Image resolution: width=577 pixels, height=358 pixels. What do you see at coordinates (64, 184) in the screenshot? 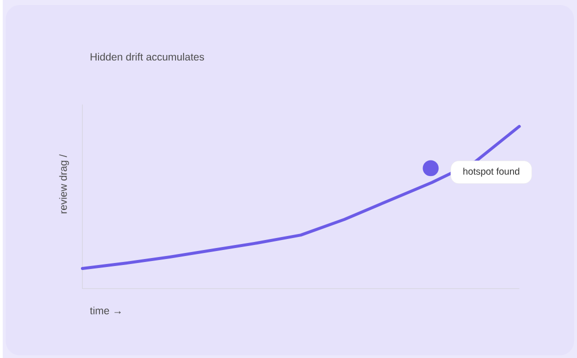
I see `y-axis-title: review drag /` at bounding box center [64, 184].